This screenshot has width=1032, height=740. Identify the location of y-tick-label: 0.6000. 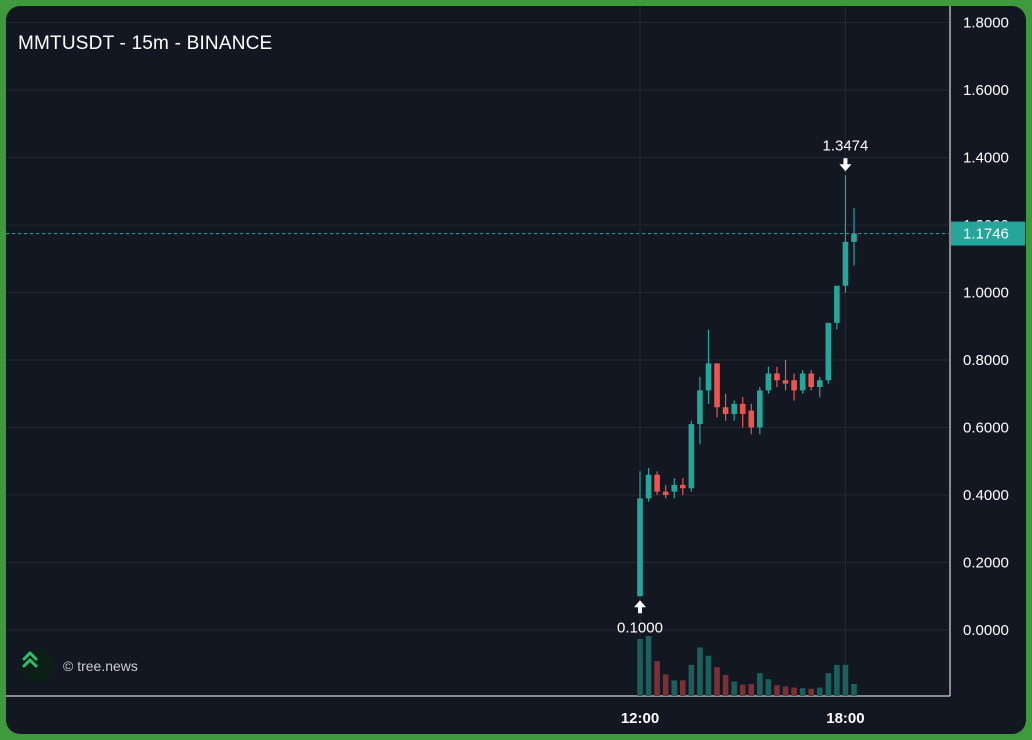
(986, 428).